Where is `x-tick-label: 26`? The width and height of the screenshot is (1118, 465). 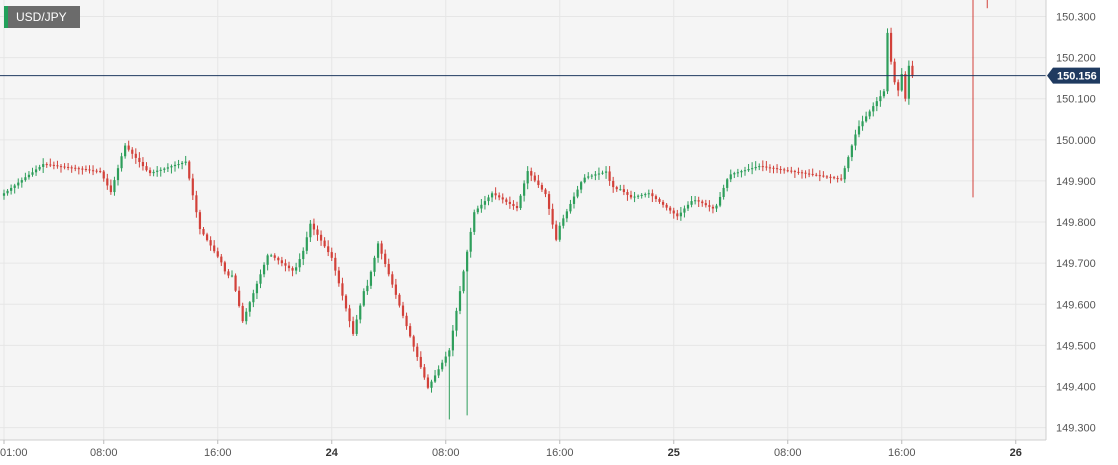
x-tick-label: 26 is located at coordinates (1016, 453).